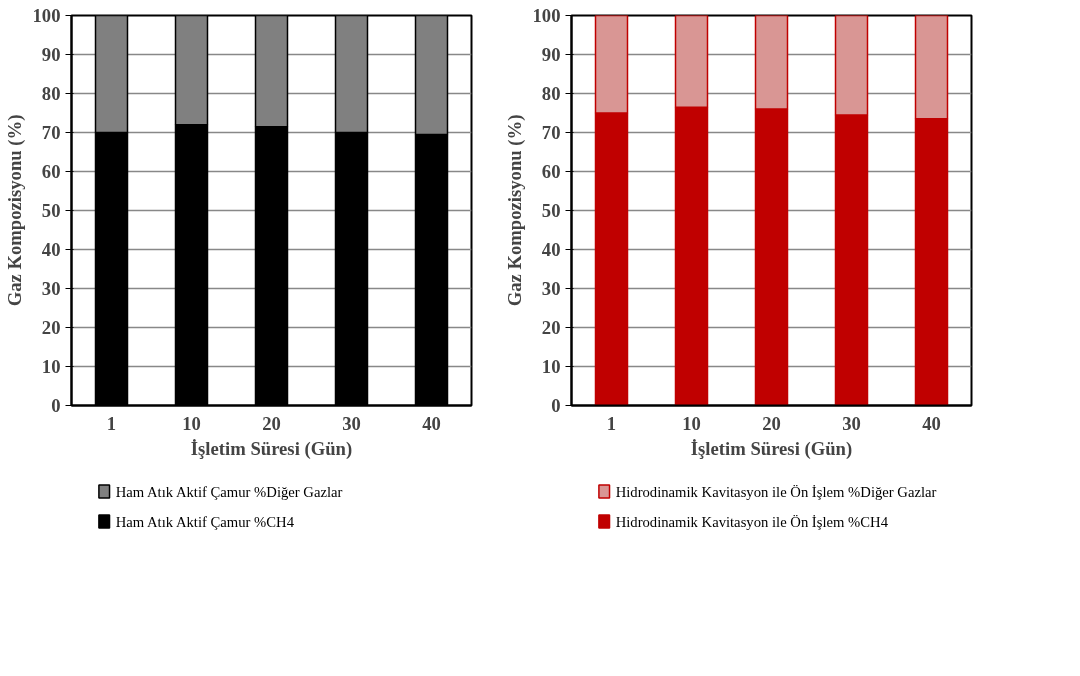 Image resolution: width=1080 pixels, height=676 pixels. What do you see at coordinates (229, 491) in the screenshot?
I see `legend-label: Ham Atık Aktif Çamur %Diğer Gazlar` at bounding box center [229, 491].